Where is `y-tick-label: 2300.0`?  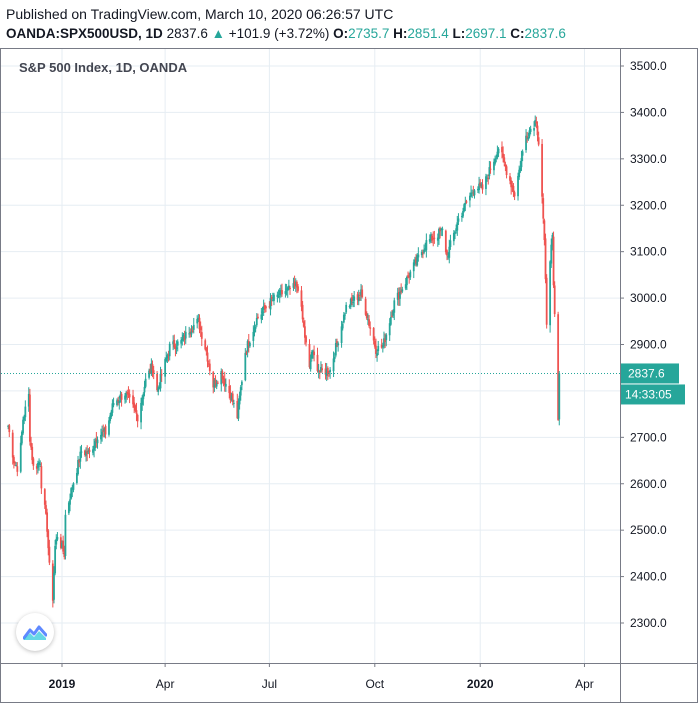
y-tick-label: 2300.0 is located at coordinates (648, 623).